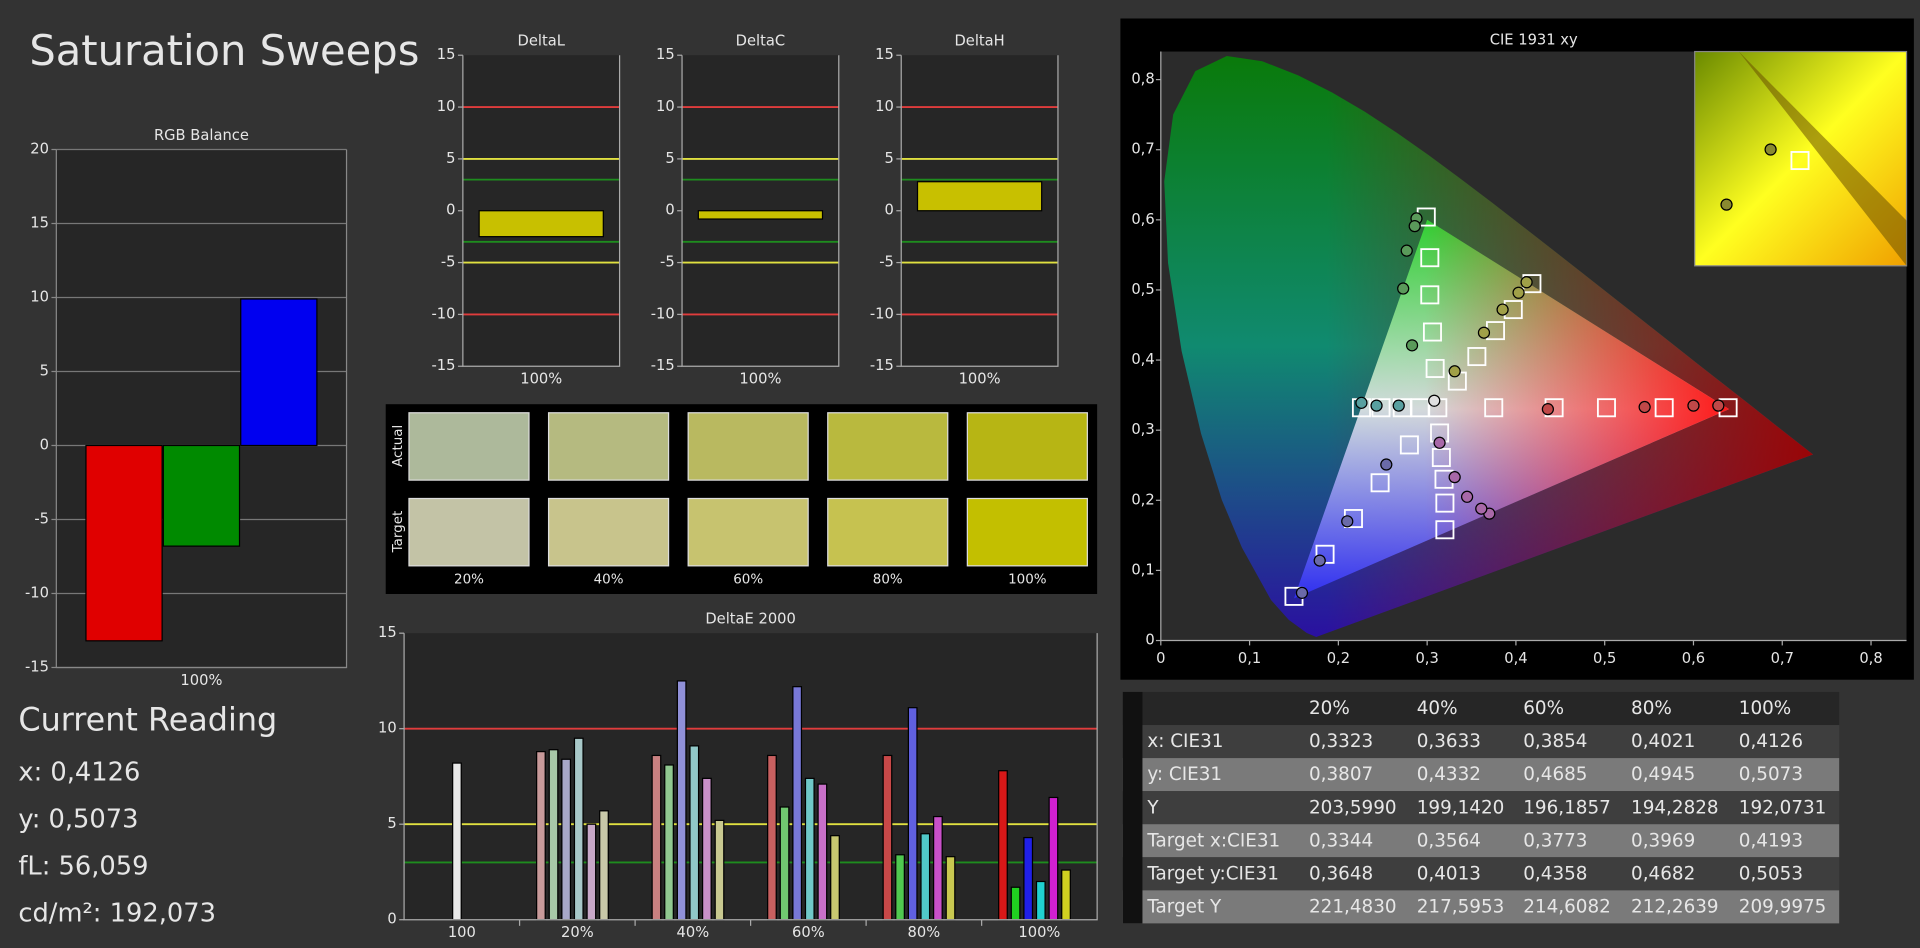 The image size is (1920, 948). Describe the element at coordinates (924, 932) in the screenshot. I see `x-tick-label: 80%` at that location.